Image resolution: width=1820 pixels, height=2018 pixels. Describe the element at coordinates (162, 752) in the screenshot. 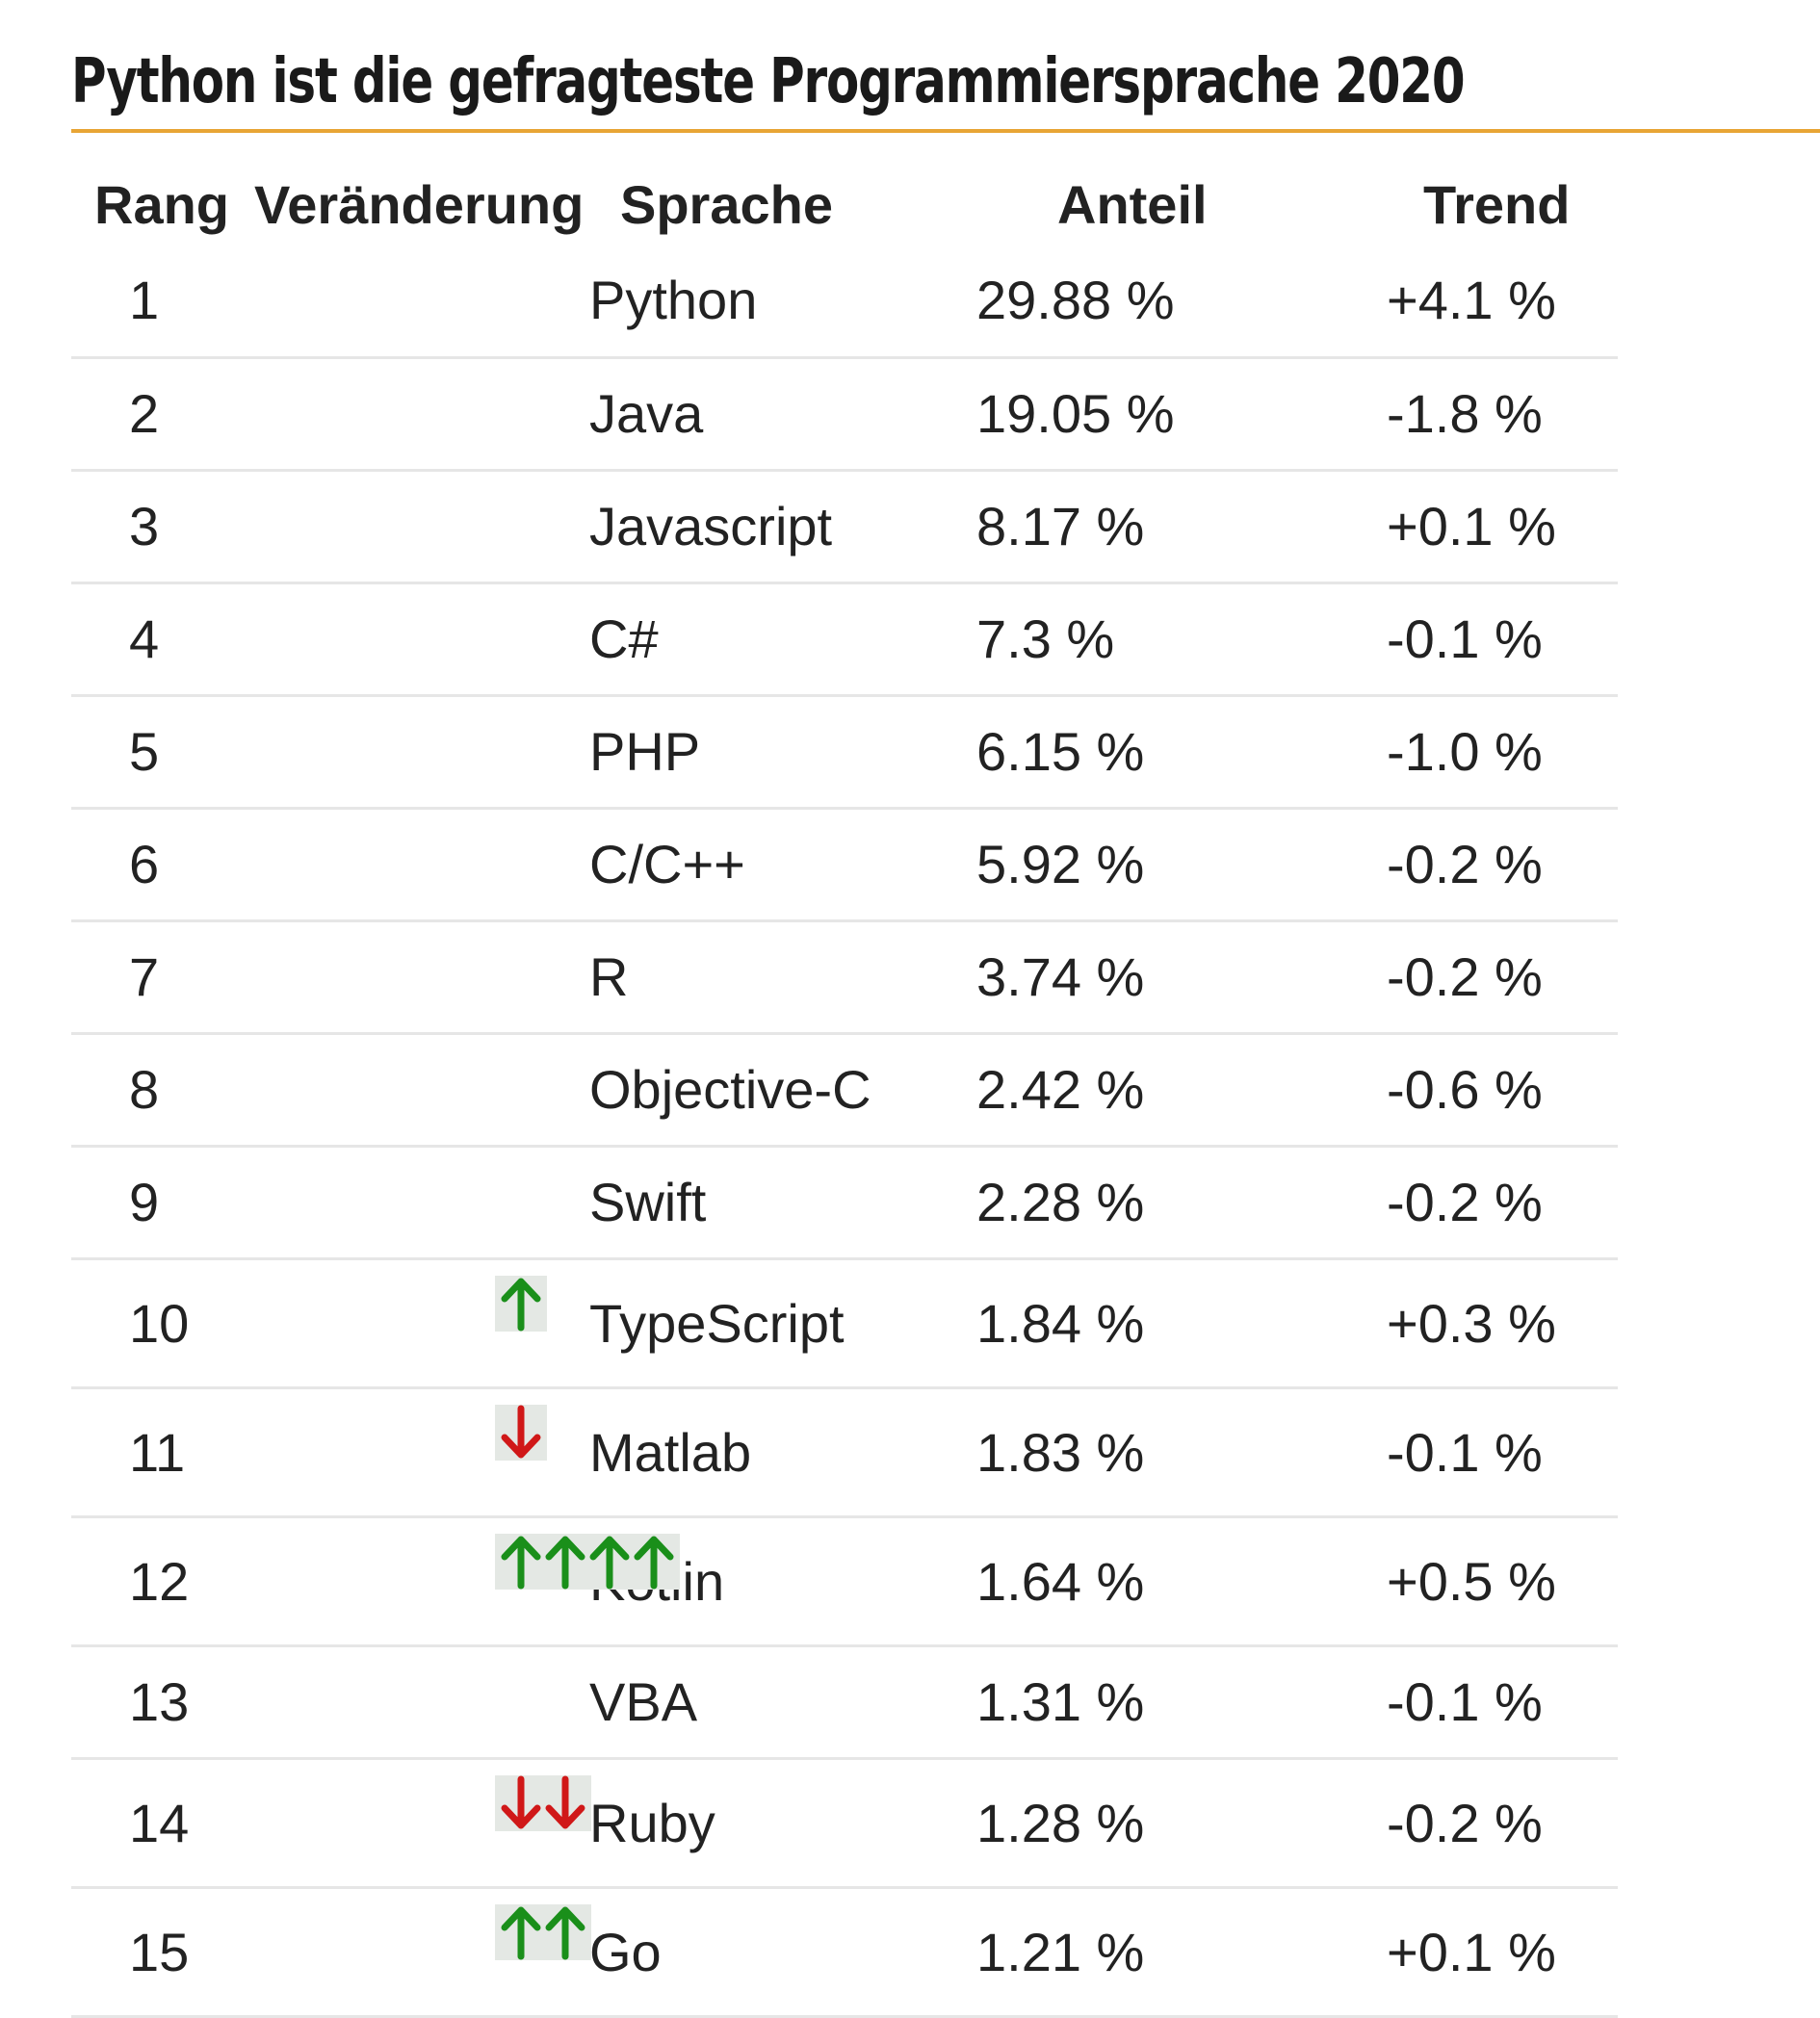

I see `cell-rank: 5` at that location.